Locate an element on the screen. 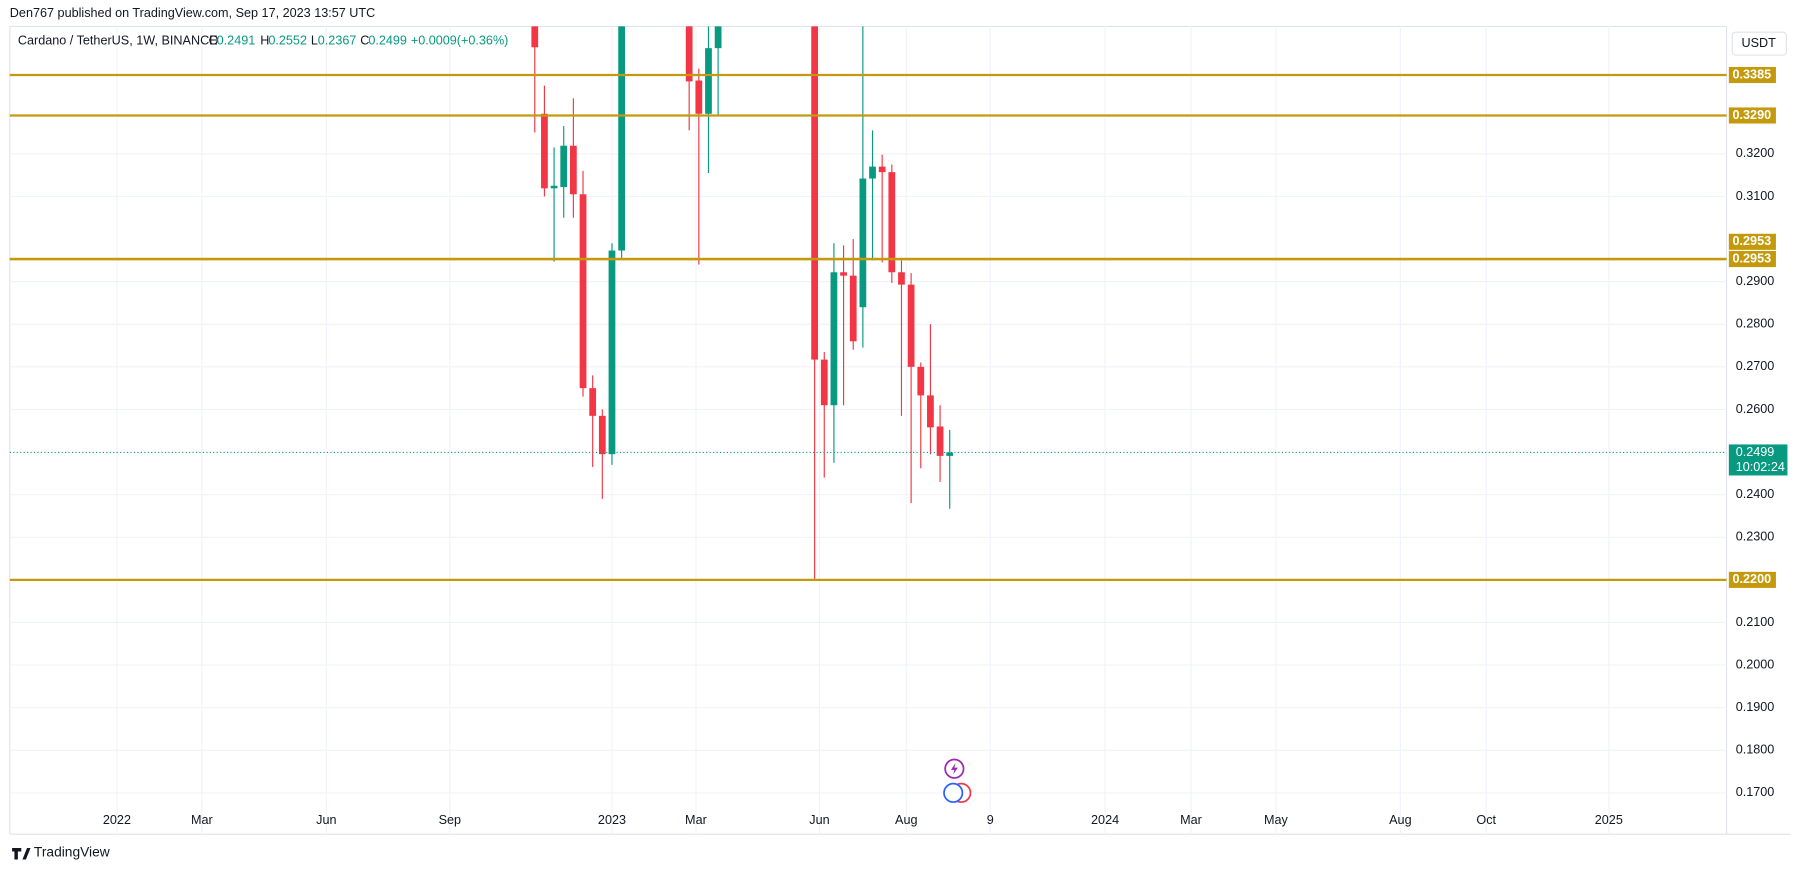 The height and width of the screenshot is (871, 1803). level-label: 0.2200 is located at coordinates (1752, 579).